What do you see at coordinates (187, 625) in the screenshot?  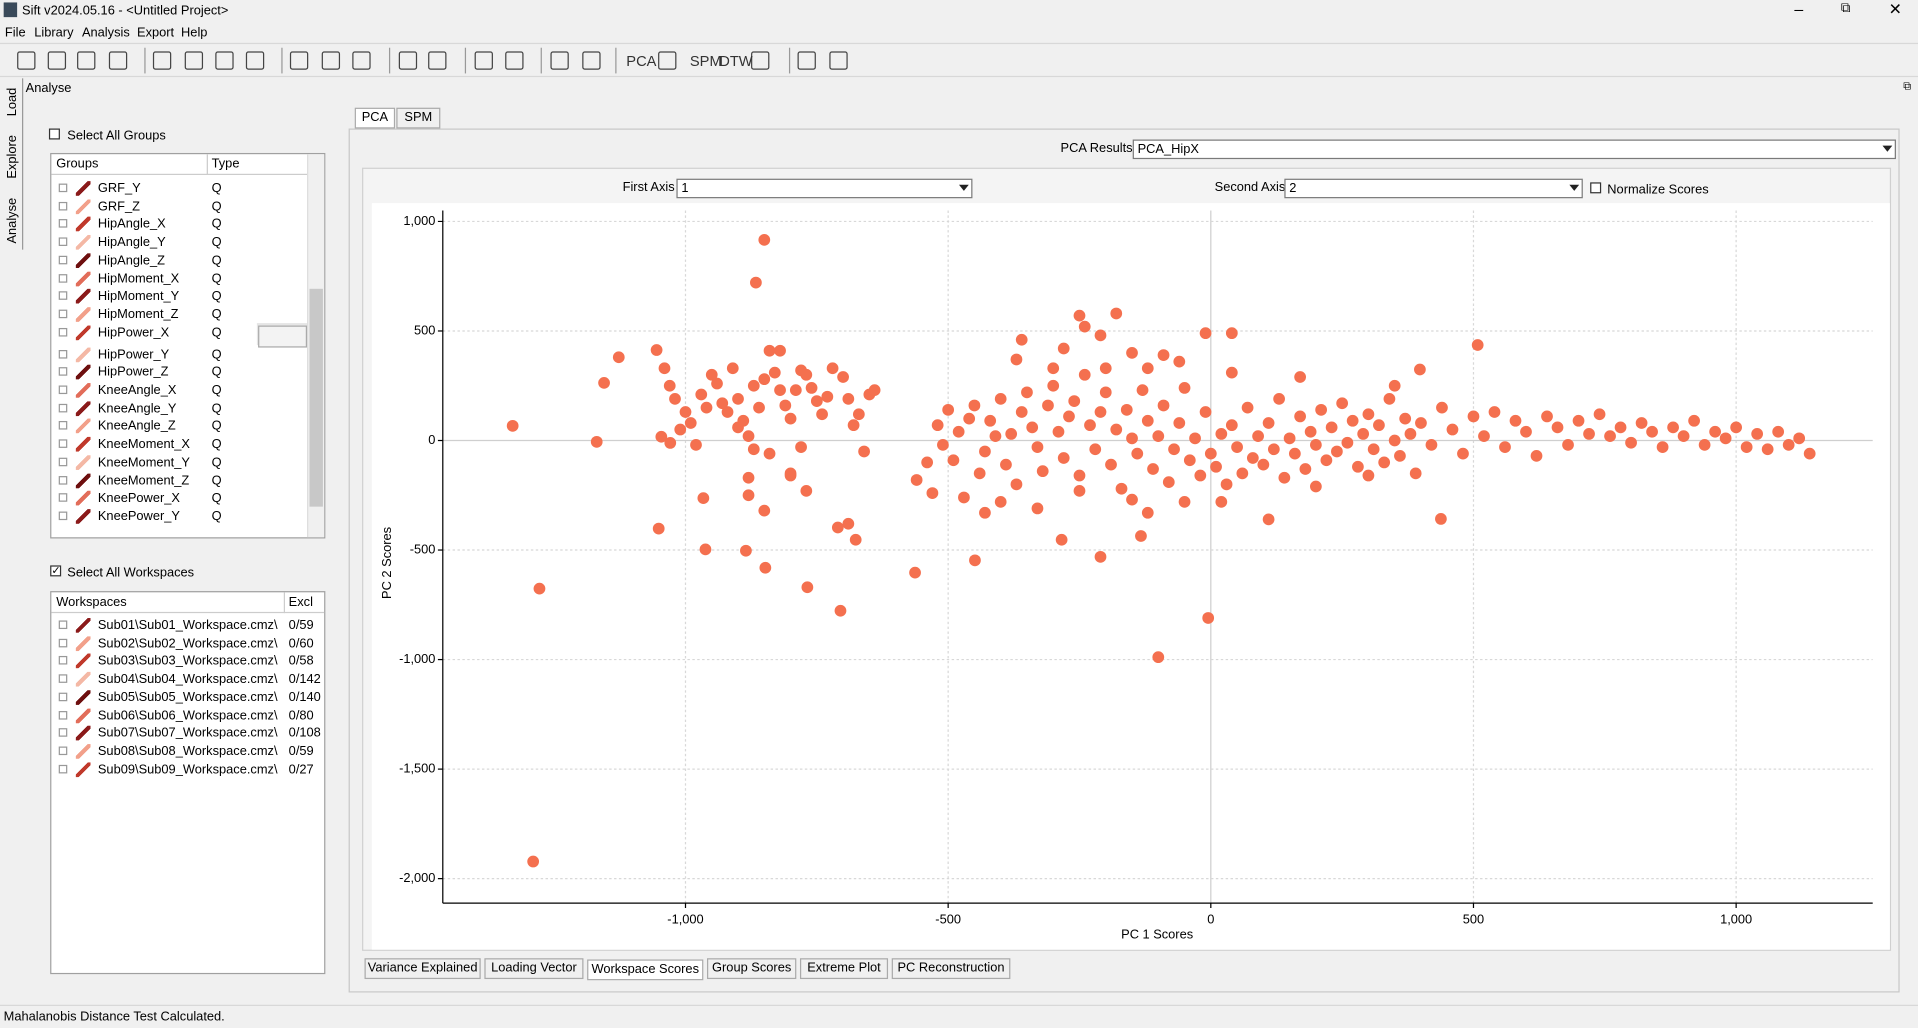 I see `cell: Sub01\Sub01_Workspace.cmz\` at bounding box center [187, 625].